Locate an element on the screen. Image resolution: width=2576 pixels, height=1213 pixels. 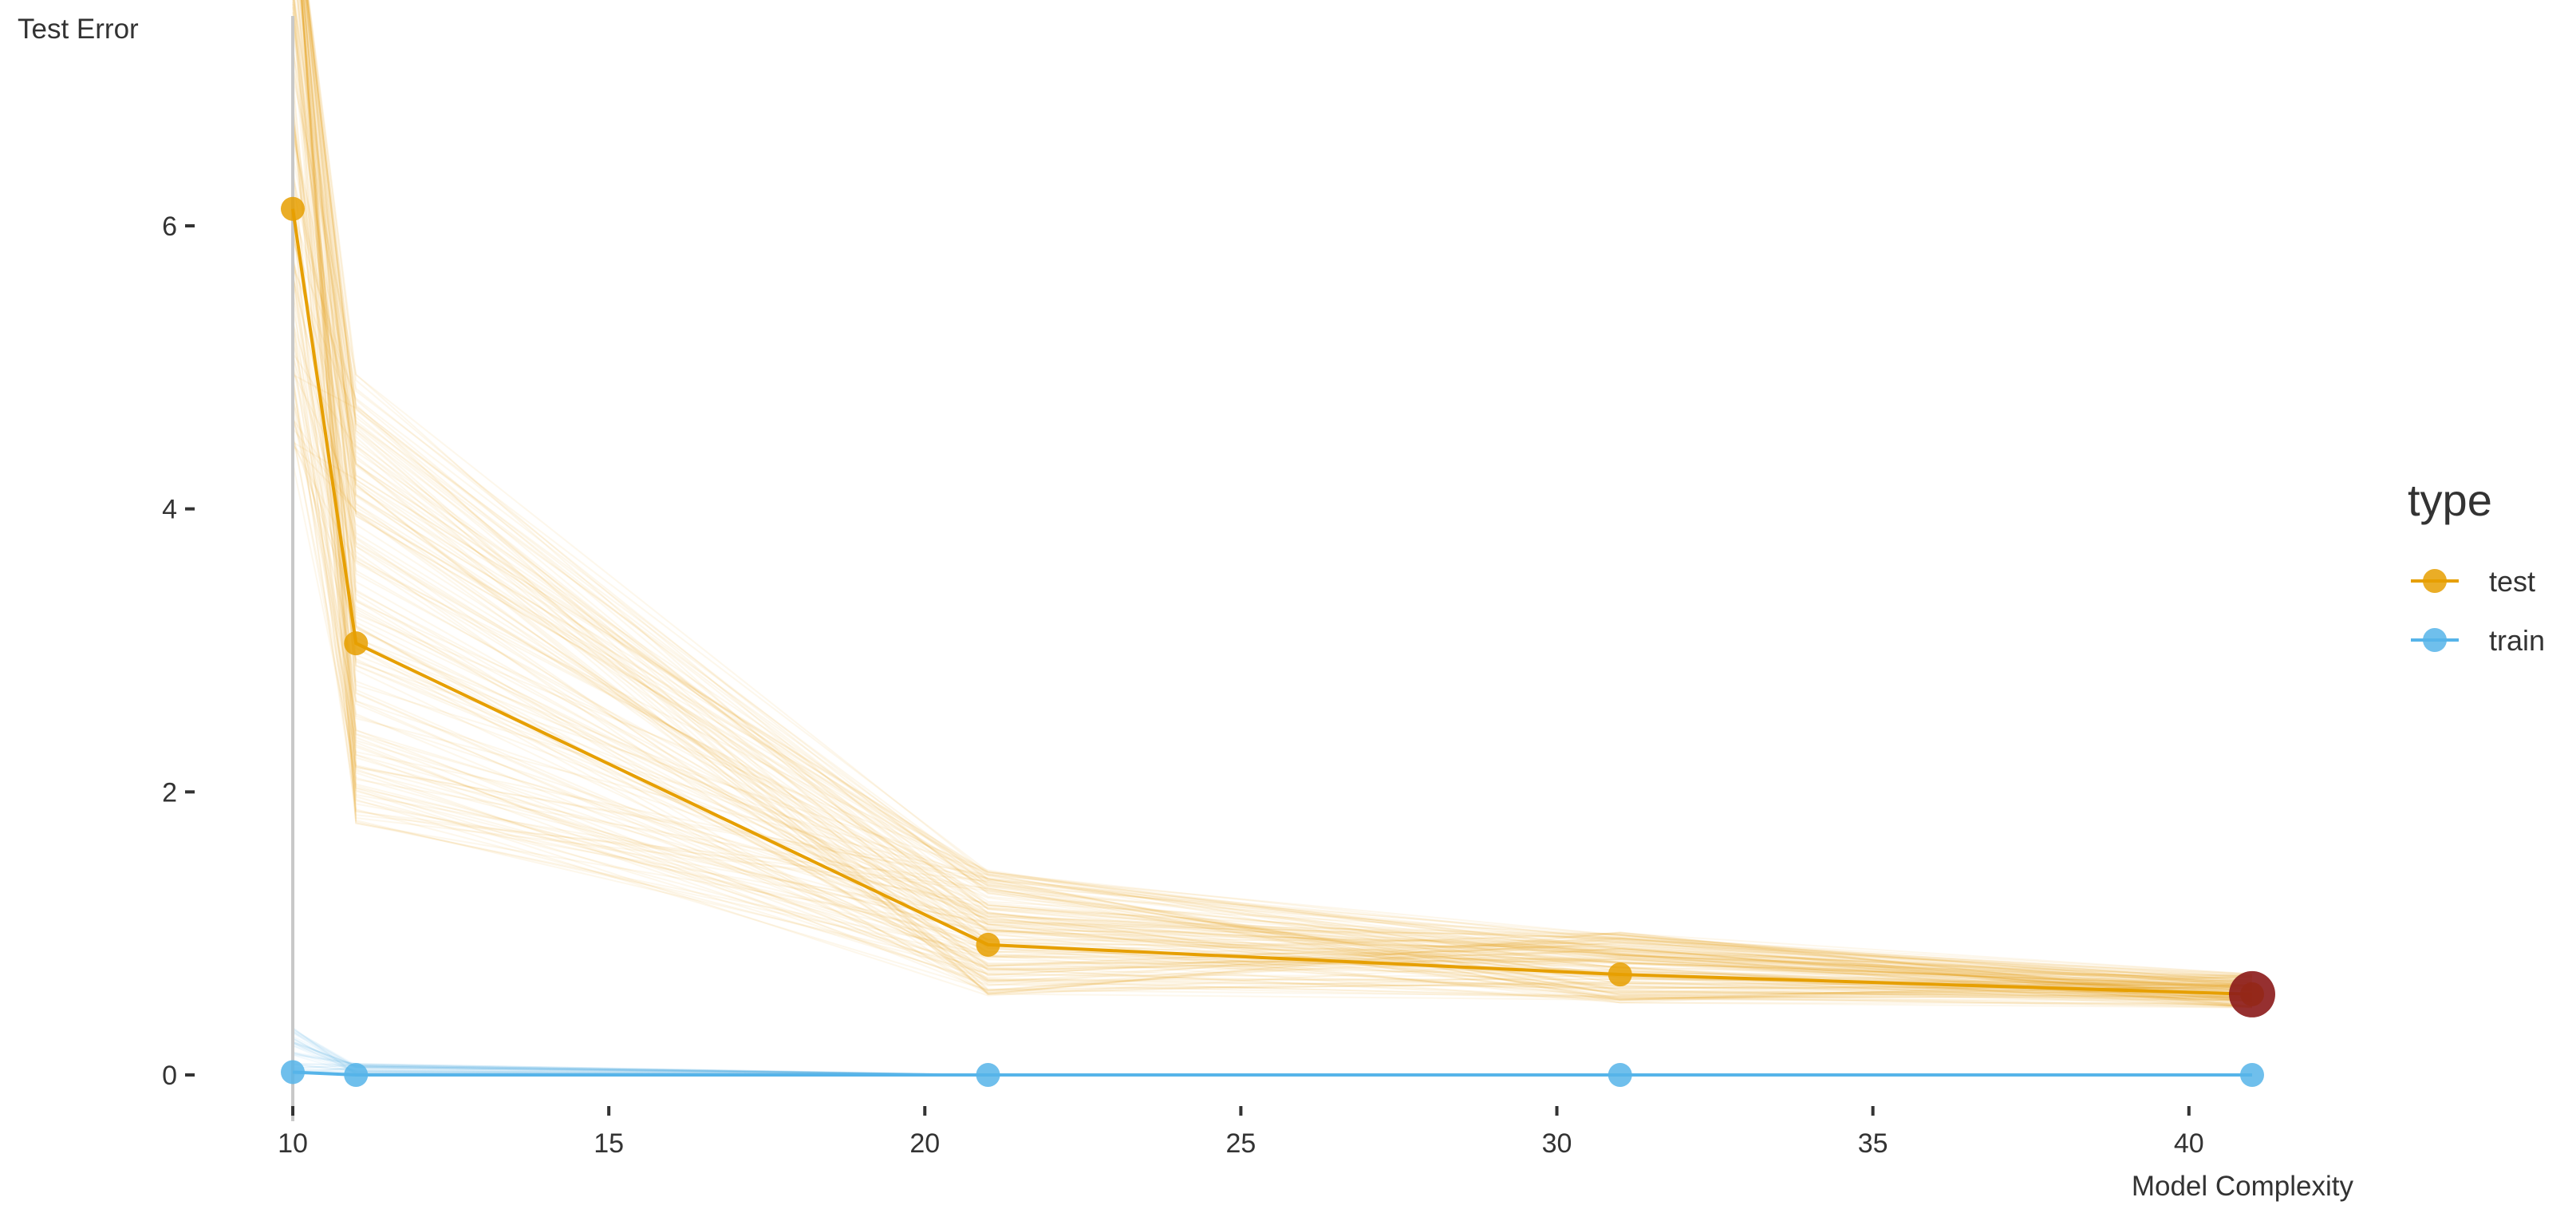
x-tick-label: 30 is located at coordinates (1557, 1143).